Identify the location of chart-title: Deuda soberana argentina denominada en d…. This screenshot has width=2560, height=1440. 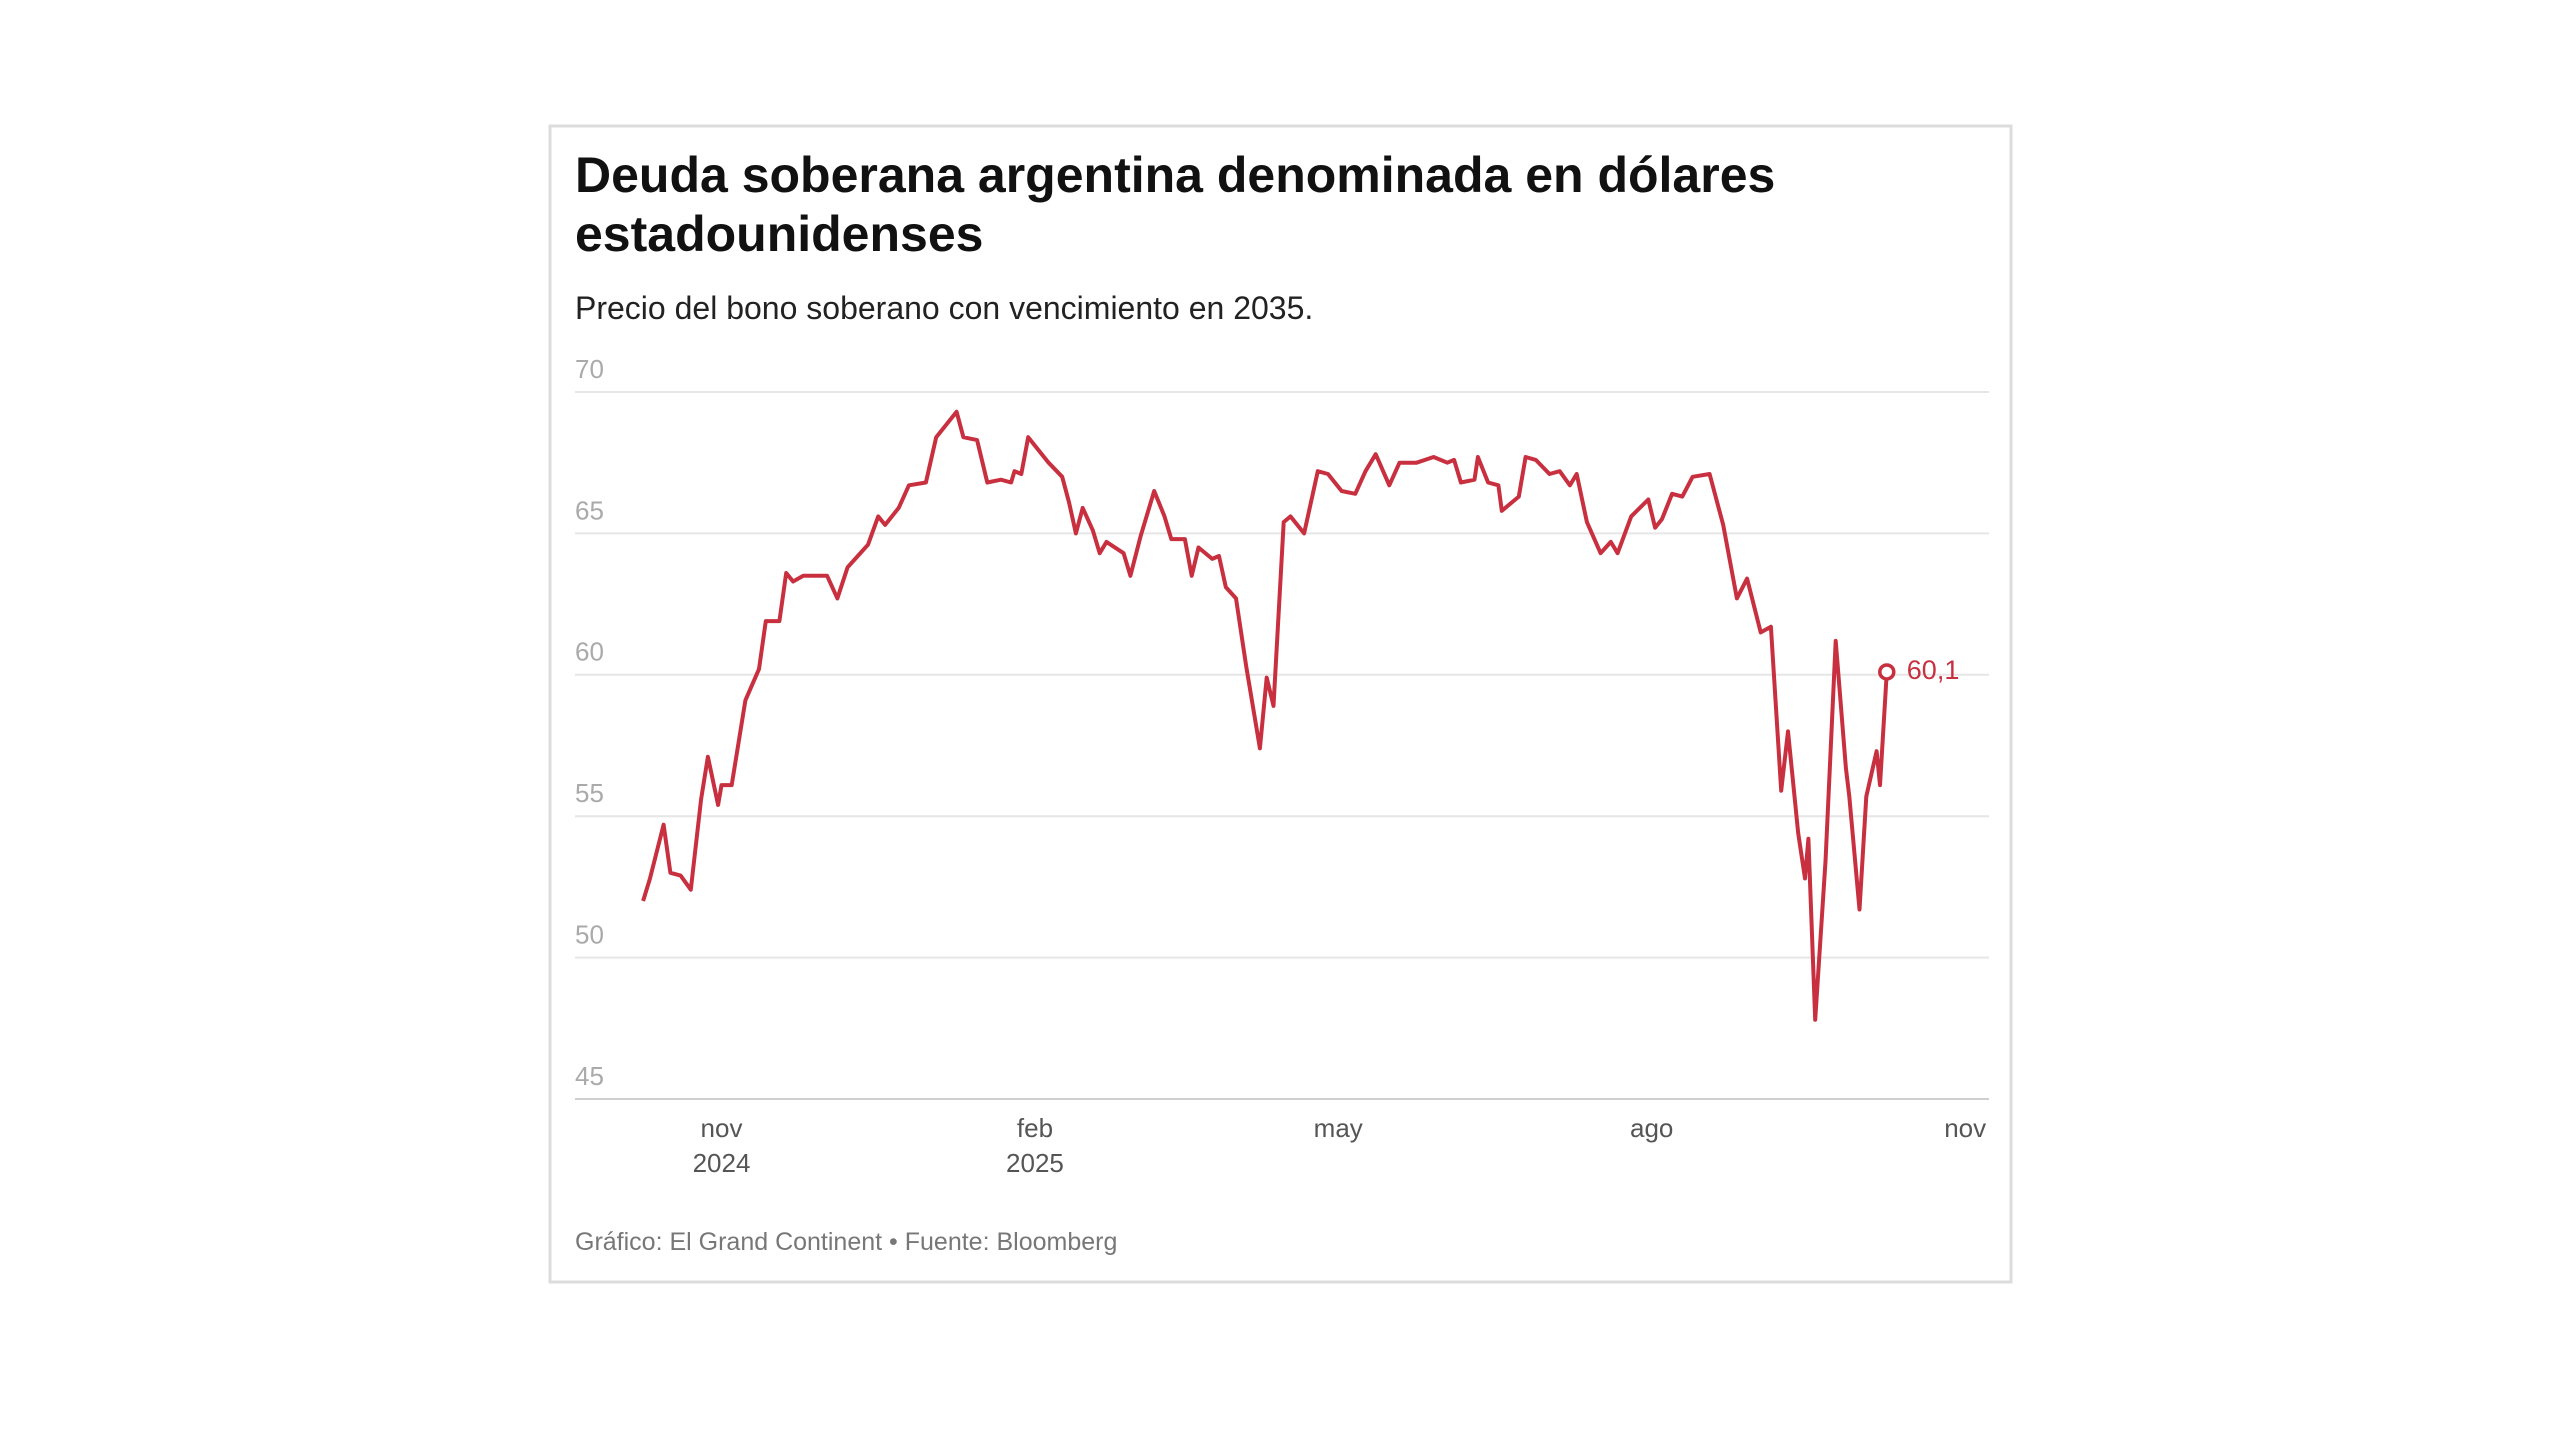
(1175, 204).